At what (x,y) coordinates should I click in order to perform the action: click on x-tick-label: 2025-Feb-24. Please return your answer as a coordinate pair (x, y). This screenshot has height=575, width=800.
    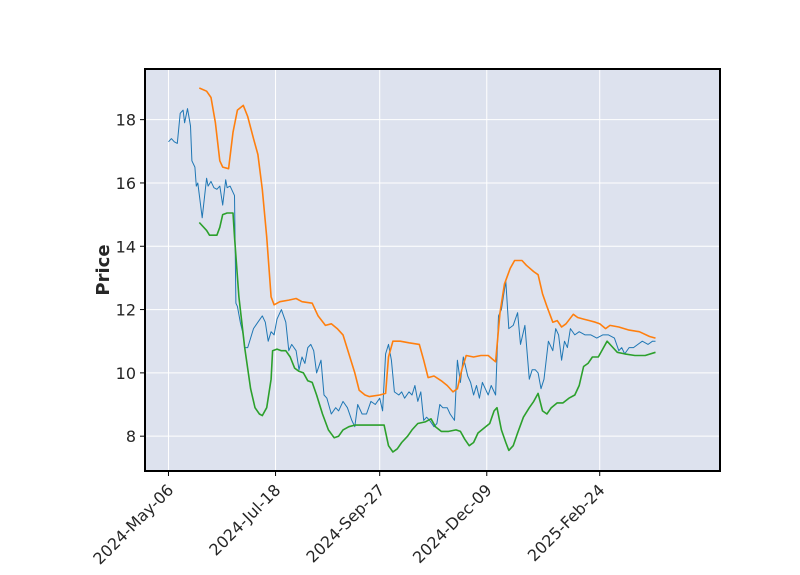
    Looking at the image, I should click on (566, 522).